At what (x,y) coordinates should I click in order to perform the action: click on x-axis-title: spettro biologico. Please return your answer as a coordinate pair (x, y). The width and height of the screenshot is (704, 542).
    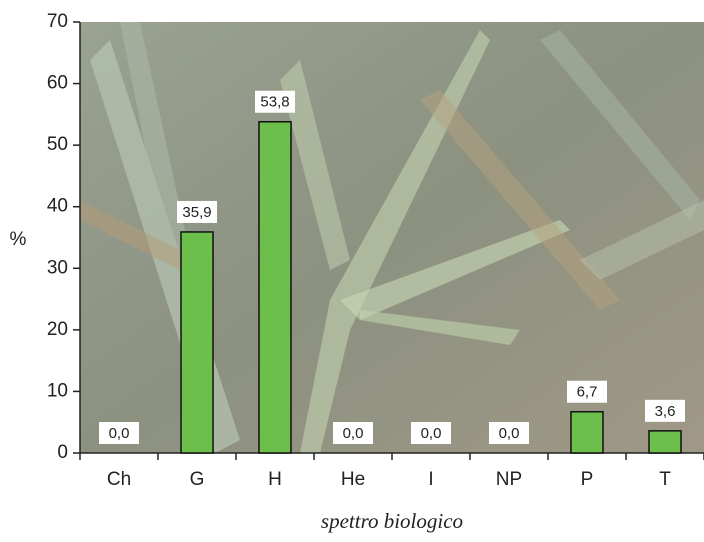
    Looking at the image, I should click on (392, 521).